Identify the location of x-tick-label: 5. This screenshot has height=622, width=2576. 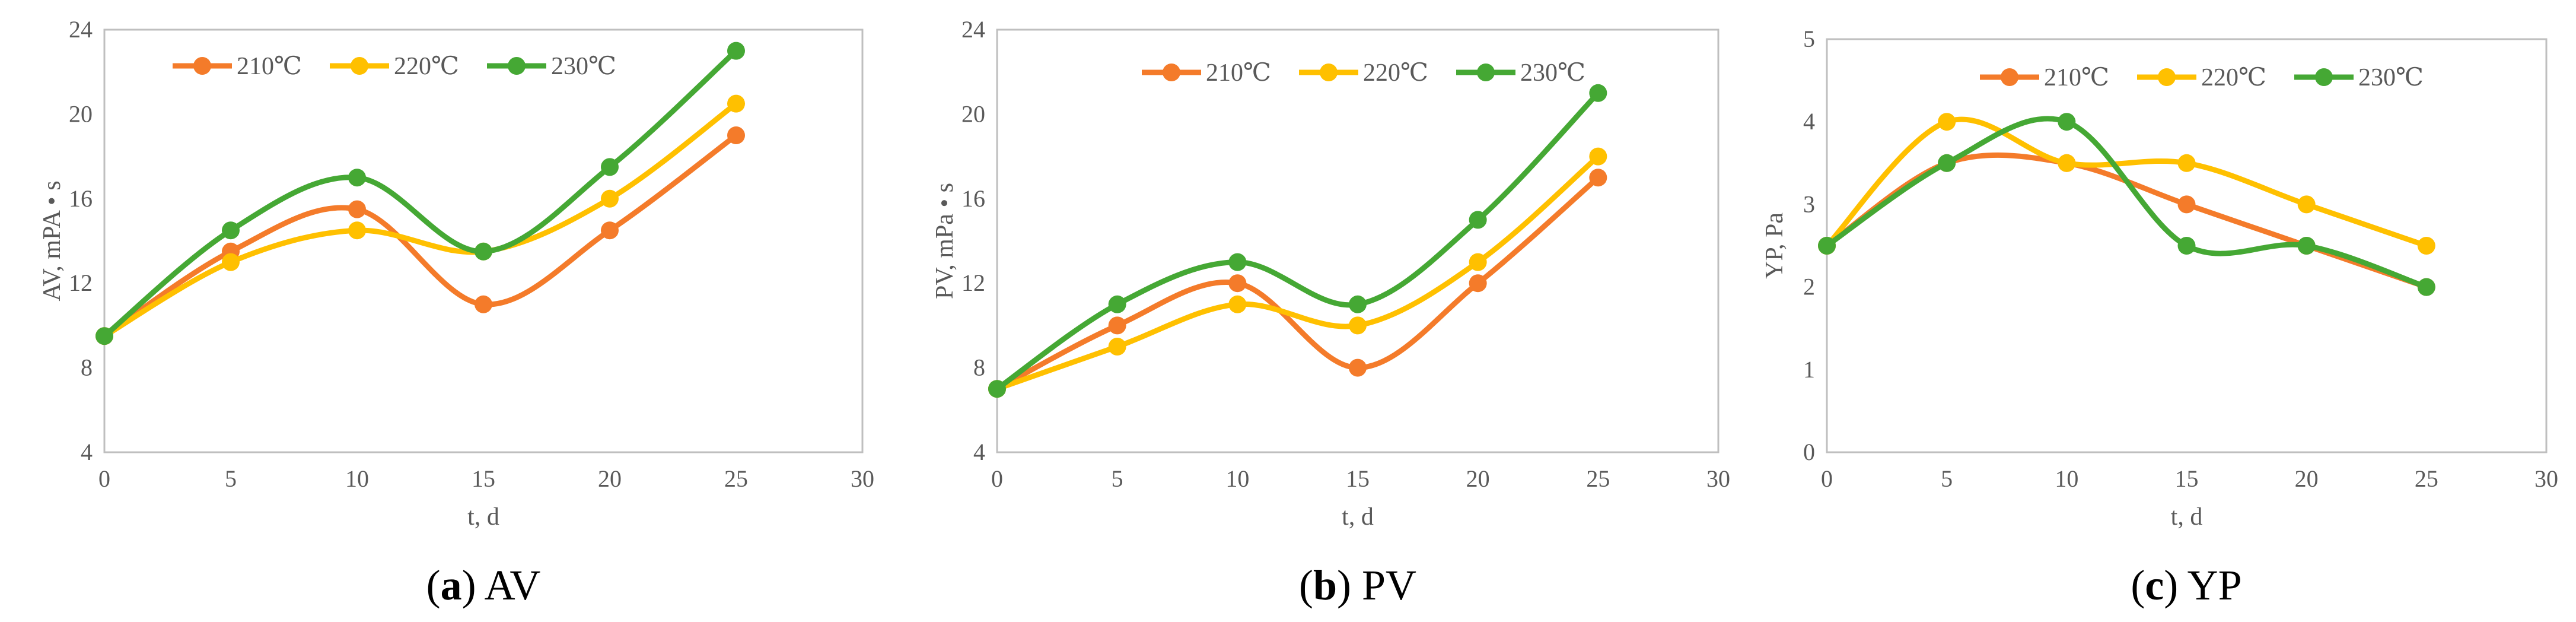
(1117, 478).